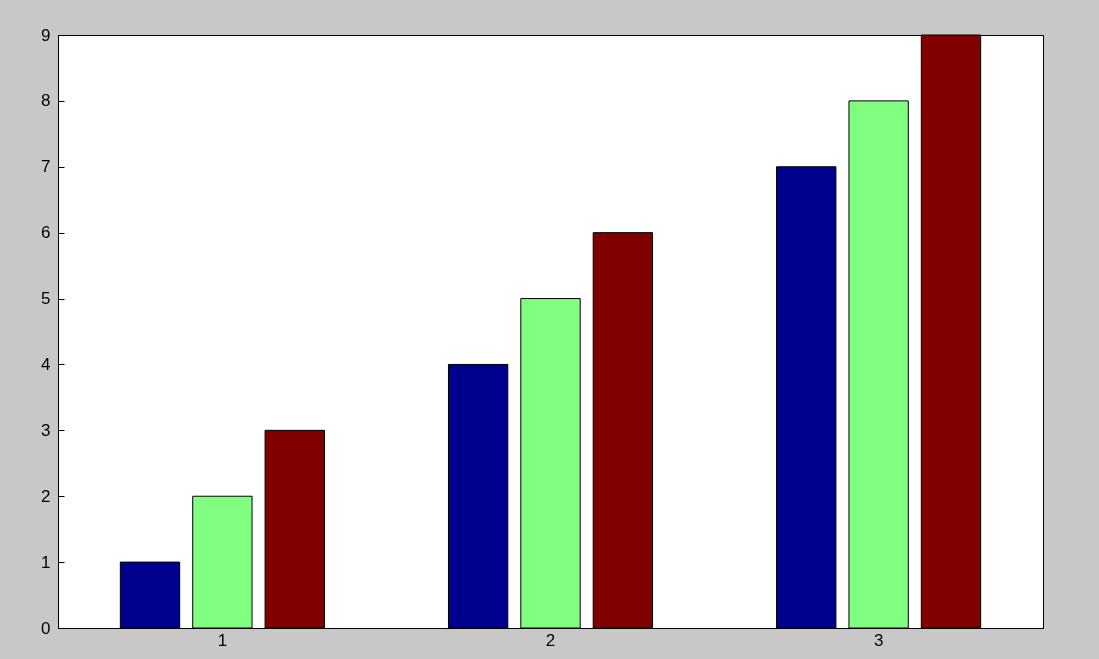 Image resolution: width=1099 pixels, height=659 pixels. Describe the element at coordinates (46, 101) in the screenshot. I see `y-tick-label: 8` at that location.